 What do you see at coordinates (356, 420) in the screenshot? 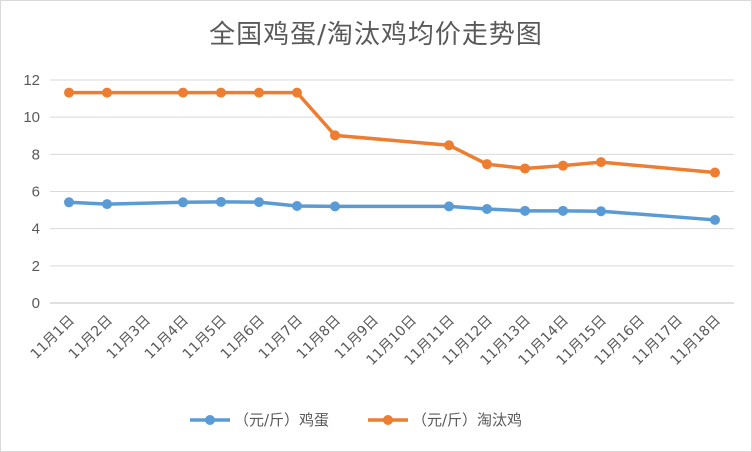
I see `legend: （元/斤）鸡蛋 （元/斤）淘汰鸡` at bounding box center [356, 420].